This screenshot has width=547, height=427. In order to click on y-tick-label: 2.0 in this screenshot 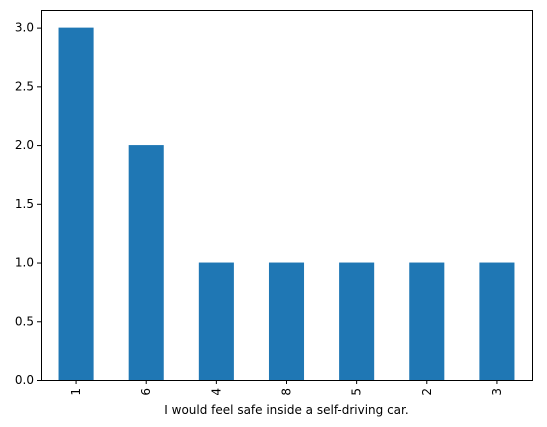, I will do `click(24, 145)`.